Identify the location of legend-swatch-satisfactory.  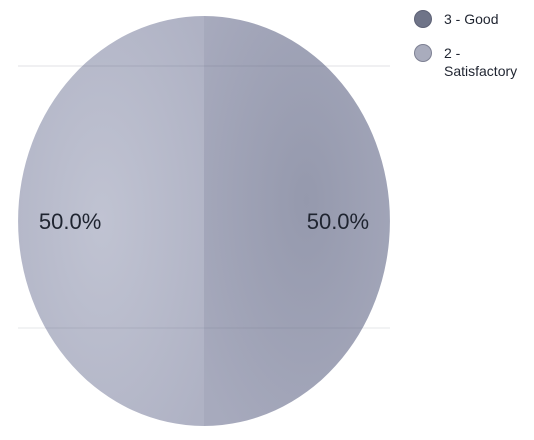
(423, 53).